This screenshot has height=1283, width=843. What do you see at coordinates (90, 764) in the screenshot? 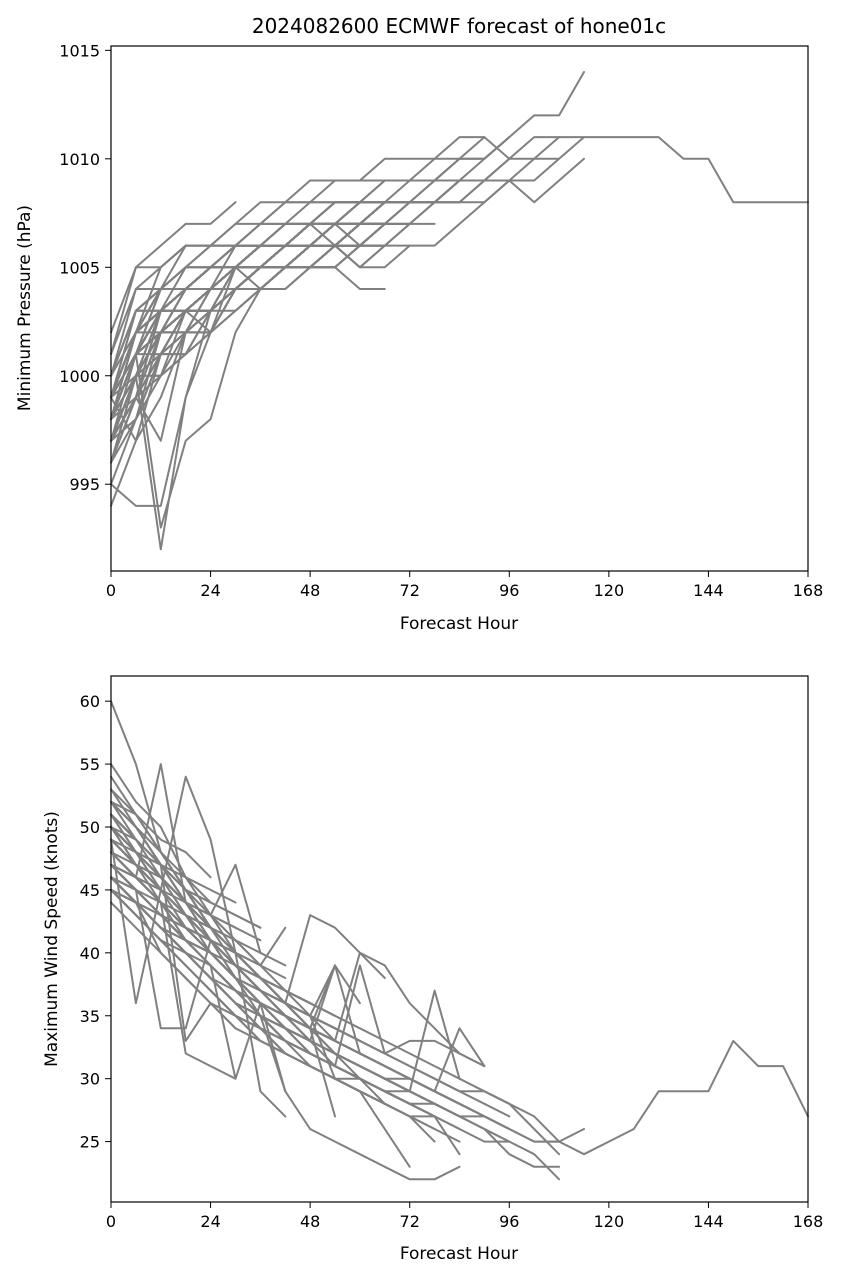
I see `wind-y-tick-label: 55` at bounding box center [90, 764].